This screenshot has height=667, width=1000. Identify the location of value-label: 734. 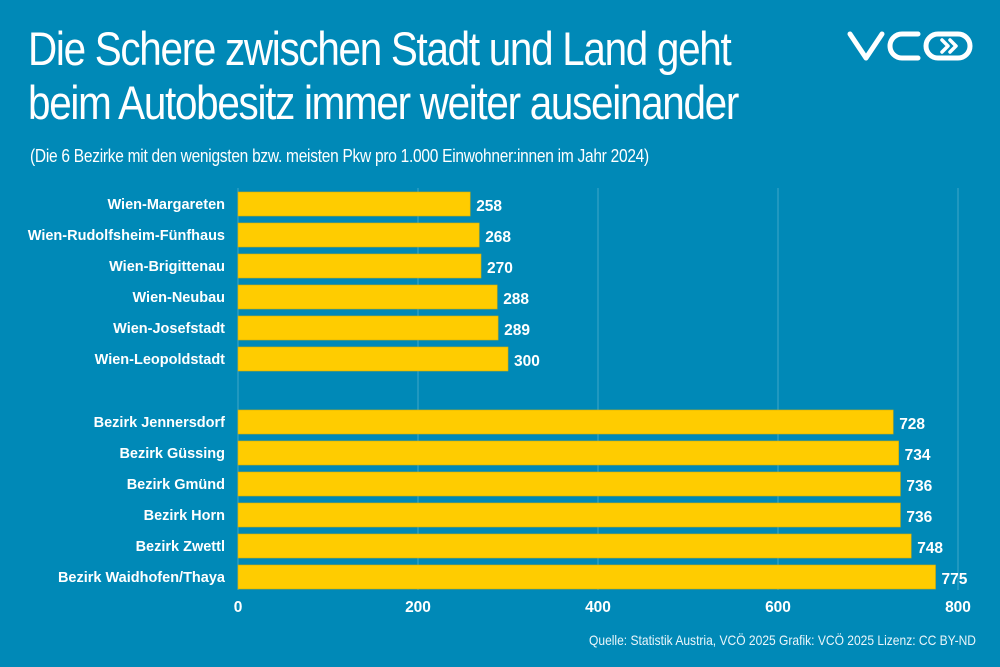
(918, 455).